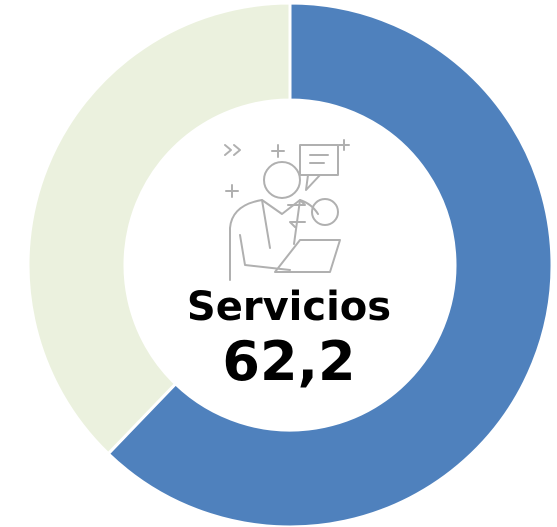 This screenshot has width=557, height=527. Describe the element at coordinates (287, 210) in the screenshot. I see `person-icon` at that location.